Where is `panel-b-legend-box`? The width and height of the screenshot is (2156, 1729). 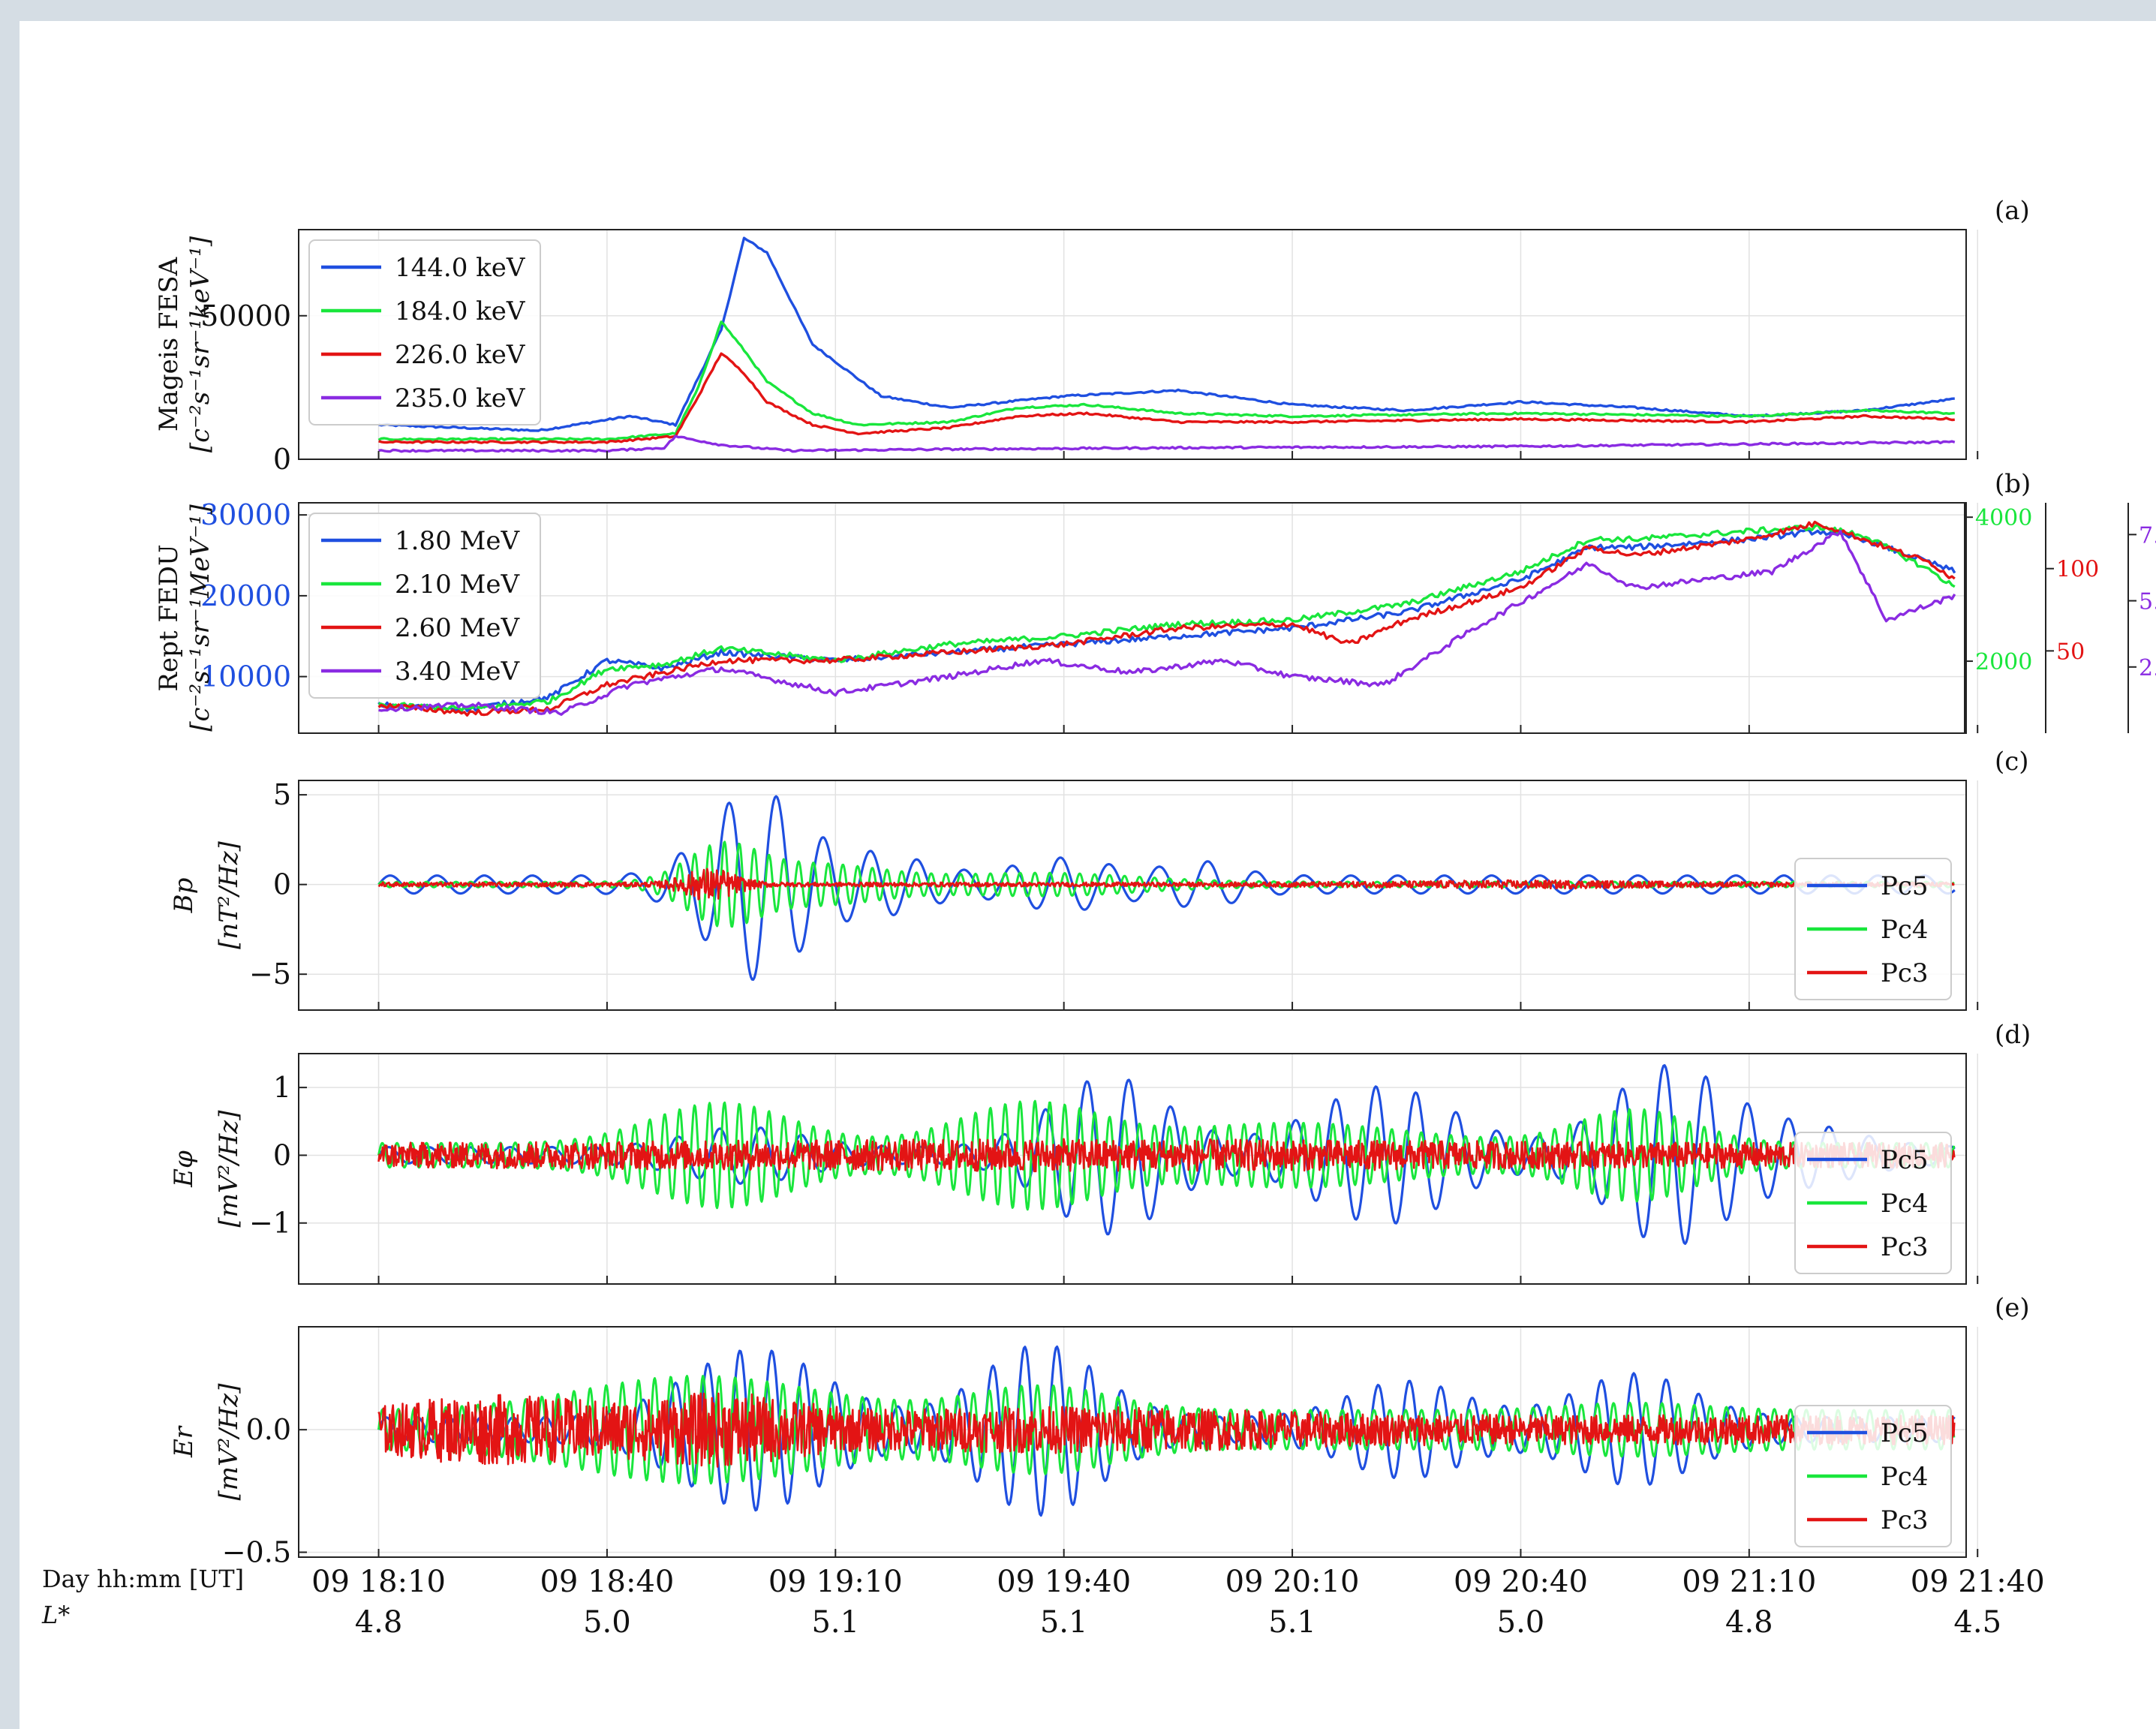 panel-b-legend-box is located at coordinates (424, 606).